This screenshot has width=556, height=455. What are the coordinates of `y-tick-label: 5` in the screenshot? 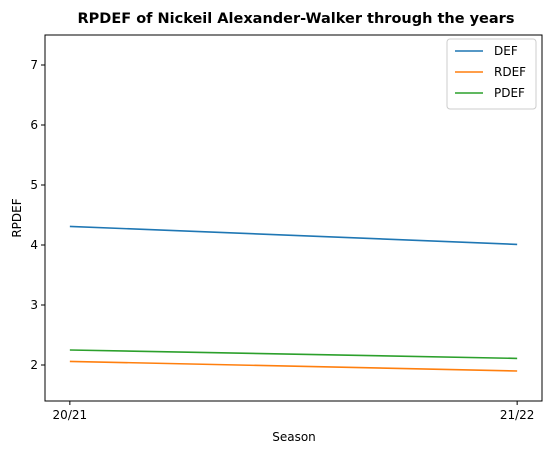 It's located at (34, 185).